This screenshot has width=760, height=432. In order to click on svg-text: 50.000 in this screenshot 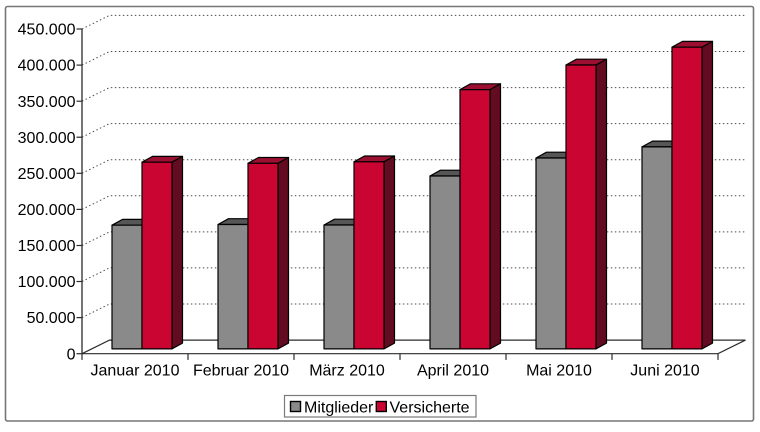, I will do `click(51, 318)`.